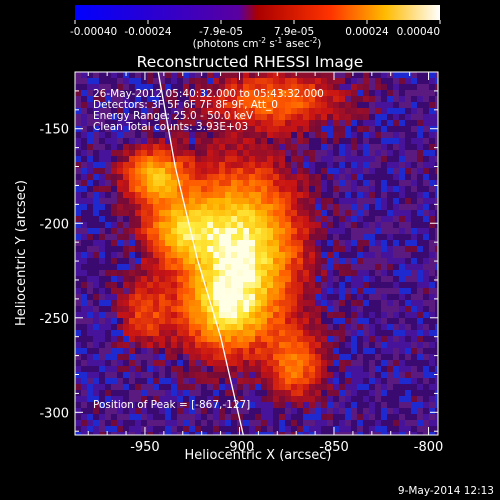 This screenshot has width=500, height=500. Describe the element at coordinates (258, 455) in the screenshot. I see `x-axis-label: Heliocentric X (arcsec)` at that location.